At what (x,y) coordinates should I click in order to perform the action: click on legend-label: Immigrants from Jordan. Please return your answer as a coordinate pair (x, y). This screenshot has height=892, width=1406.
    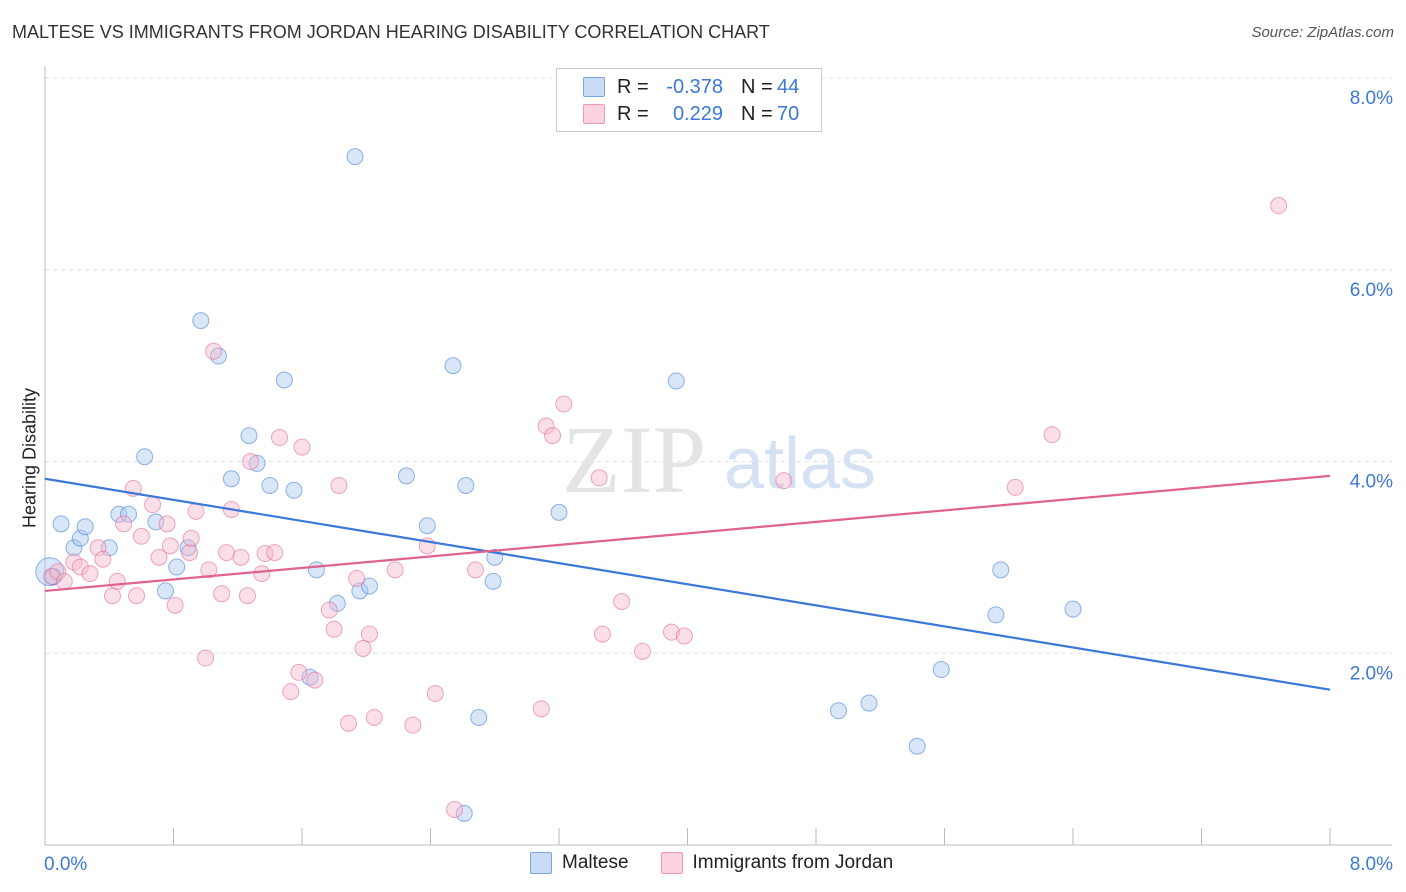
    Looking at the image, I should click on (793, 862).